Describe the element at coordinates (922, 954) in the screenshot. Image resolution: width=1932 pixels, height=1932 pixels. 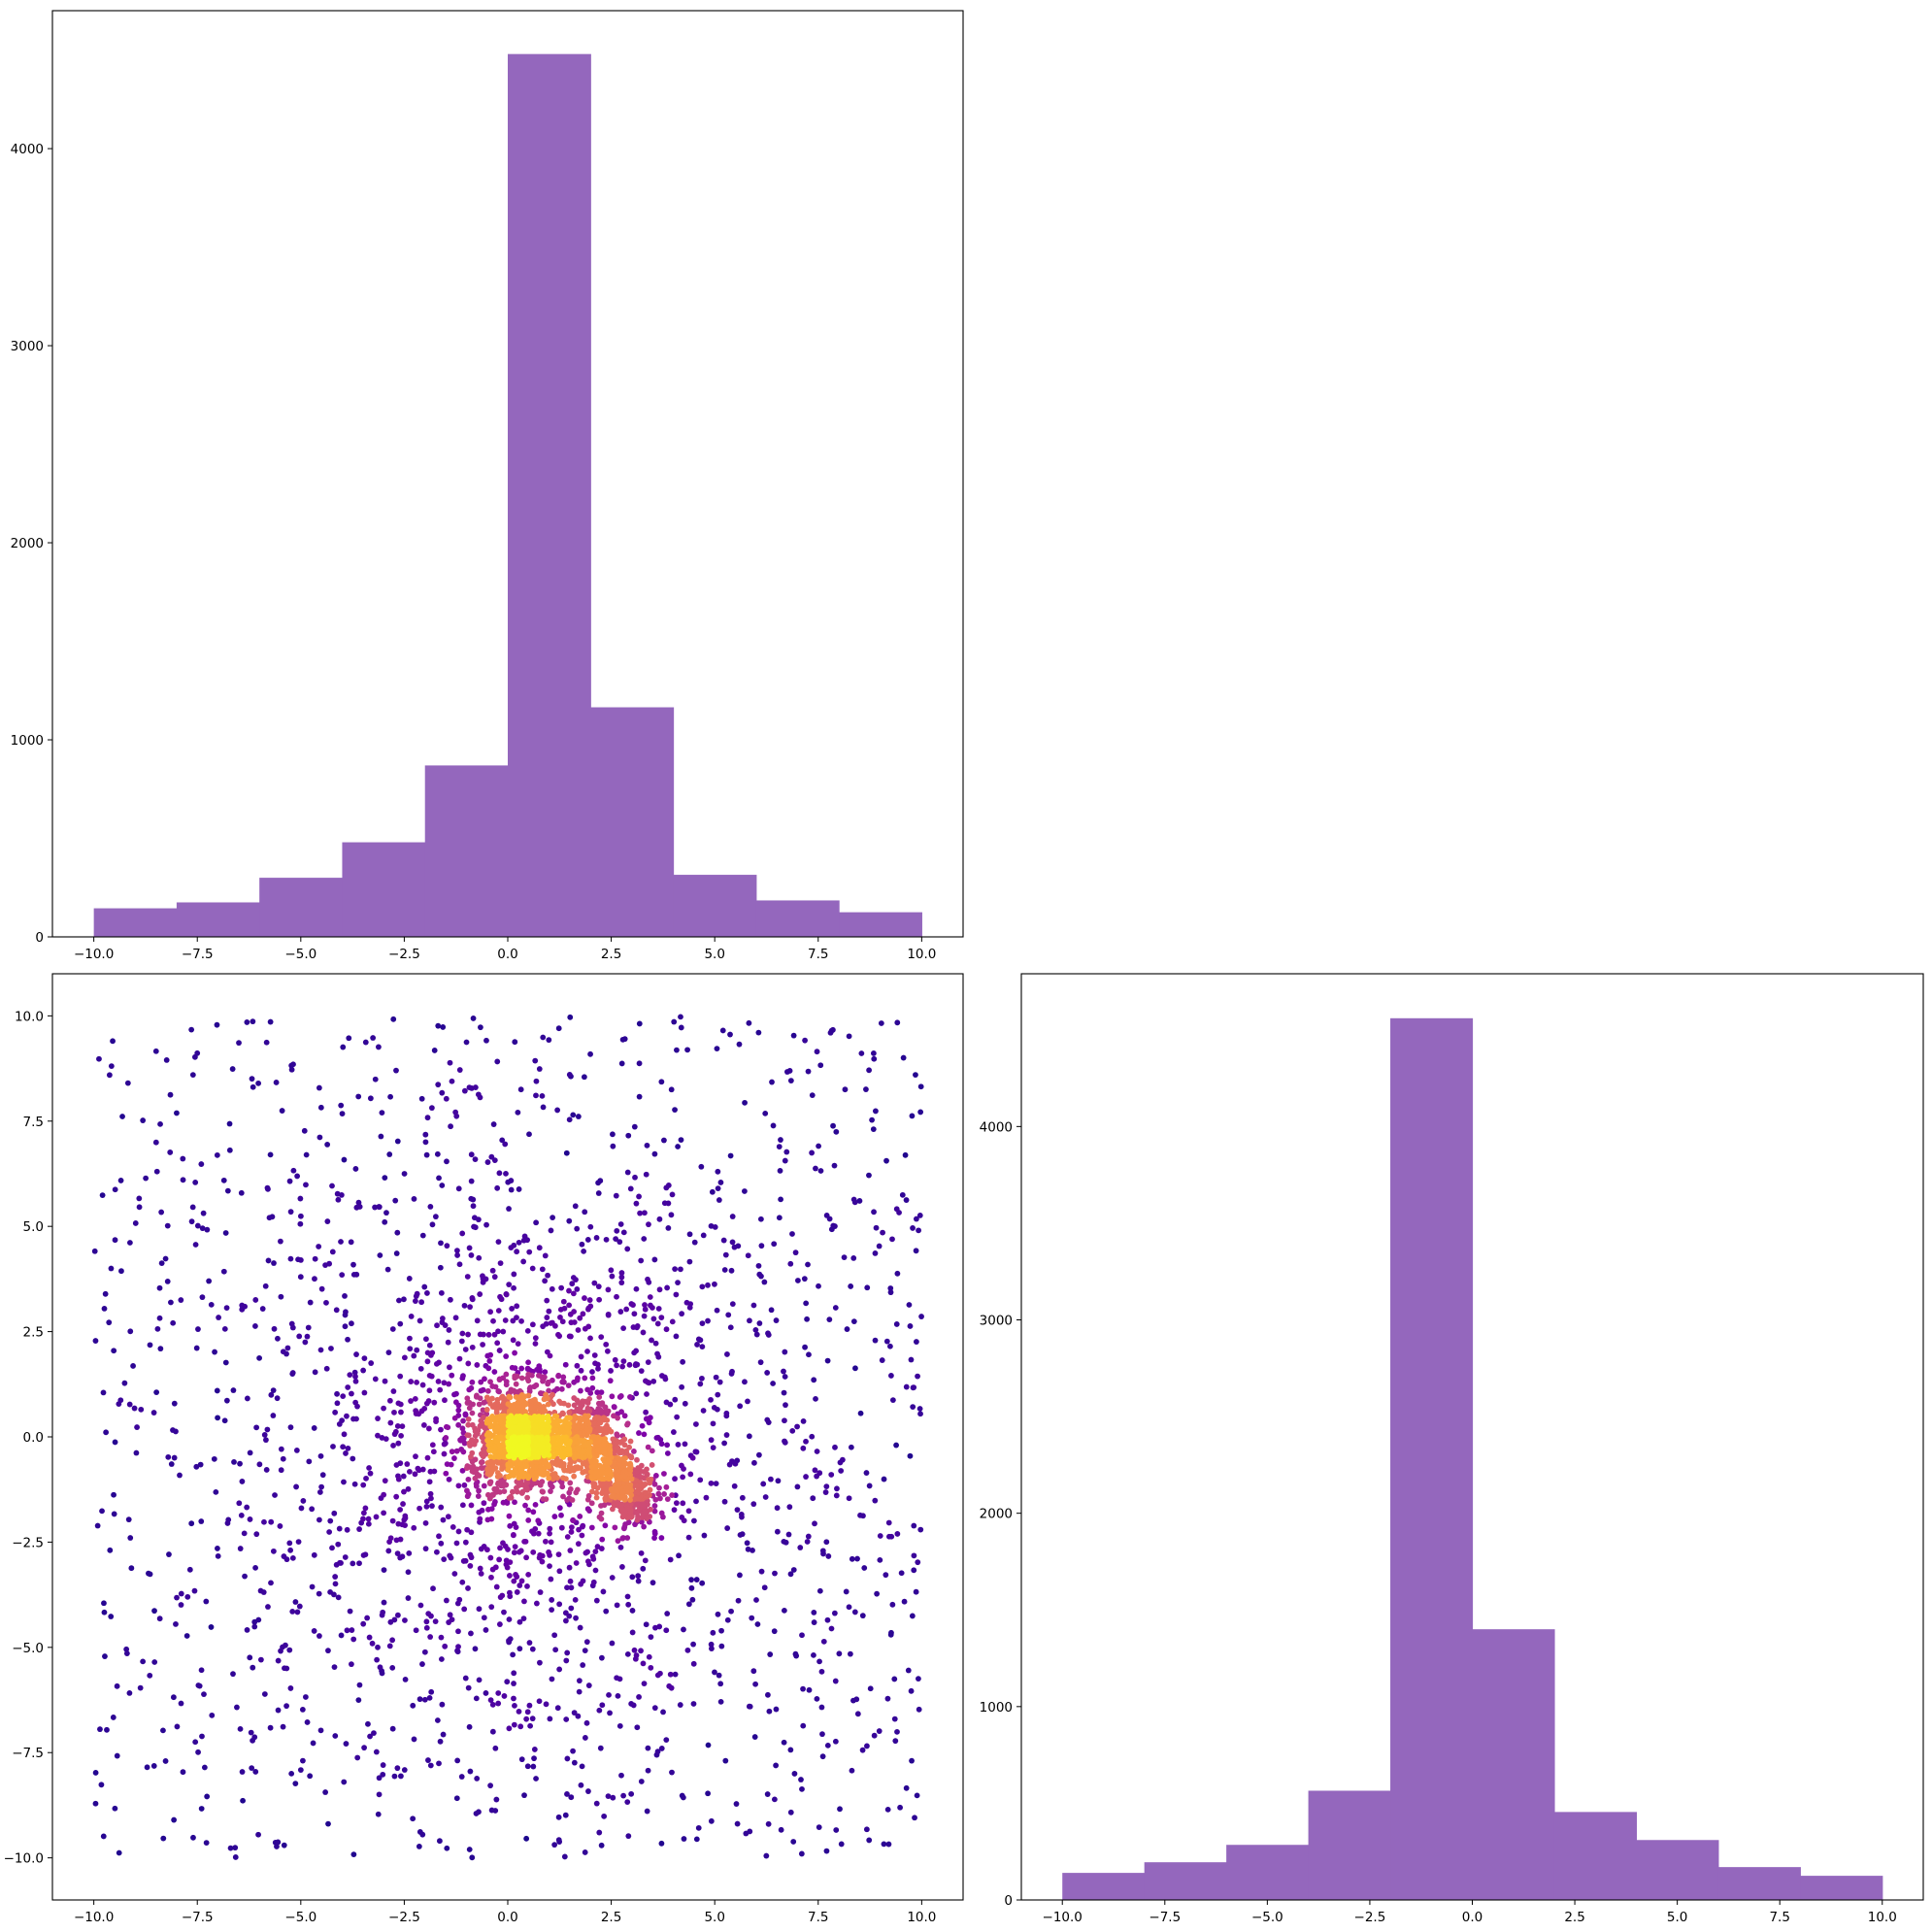
I see `x-tick-label: 10.0` at that location.